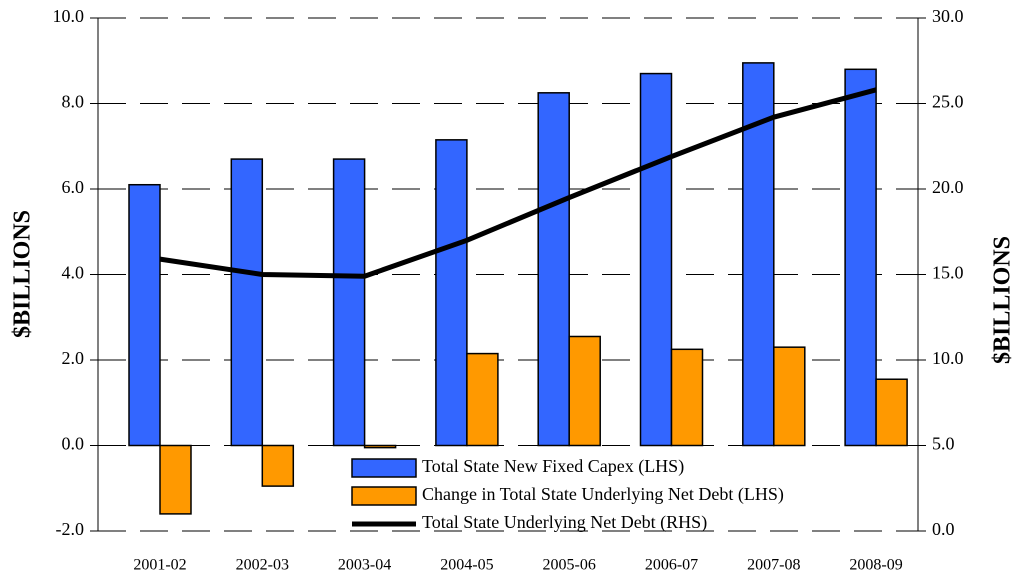 This screenshot has width=1020, height=577. I want to click on y2-tick-label: 0.0, so click(943, 529).